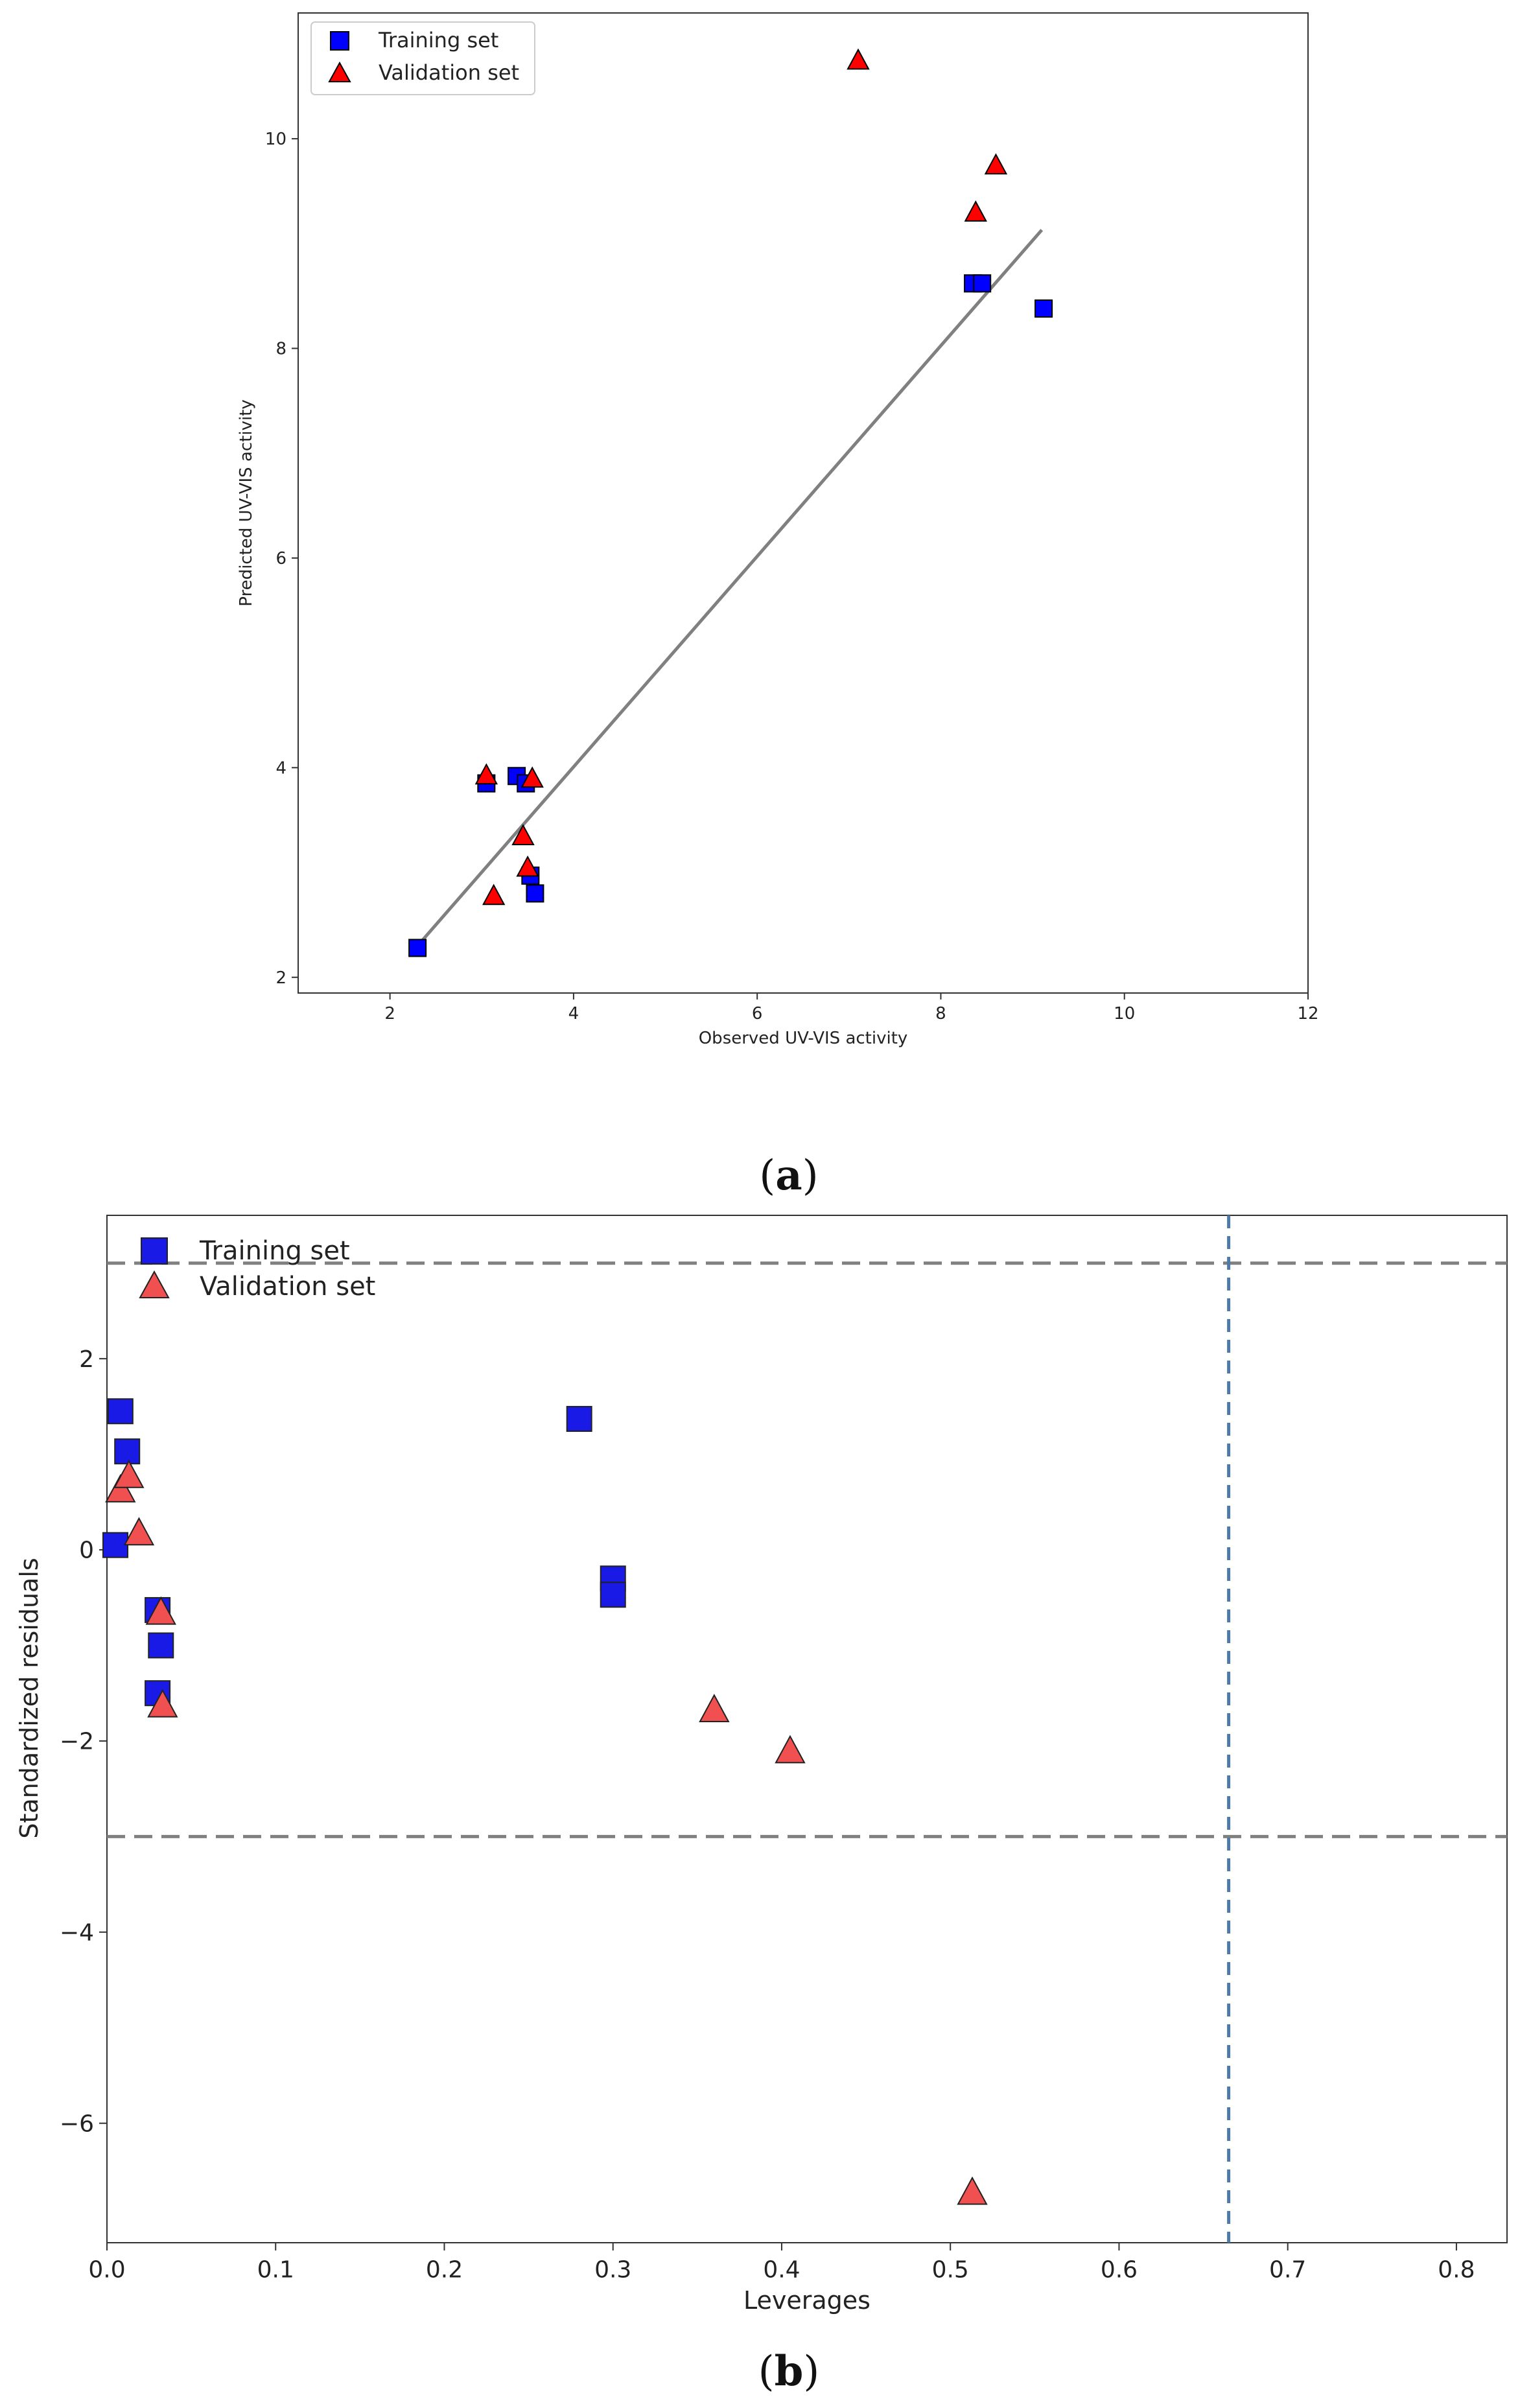  Describe the element at coordinates (807, 2300) in the screenshot. I see `panel-b-x-axis-label: Leverages` at that location.